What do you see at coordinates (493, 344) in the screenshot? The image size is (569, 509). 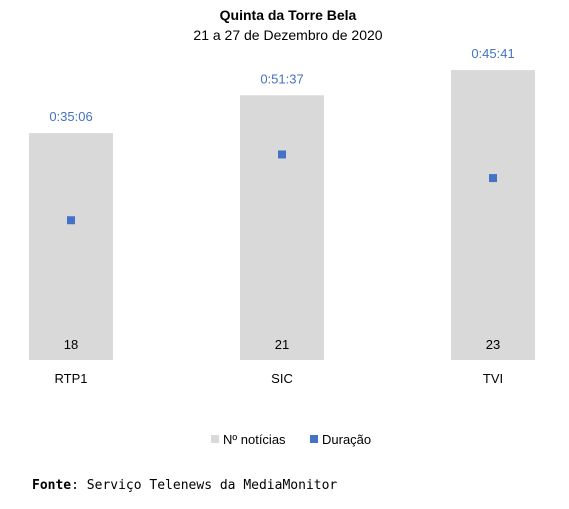 I see `bar-value-label-tvi: 23` at bounding box center [493, 344].